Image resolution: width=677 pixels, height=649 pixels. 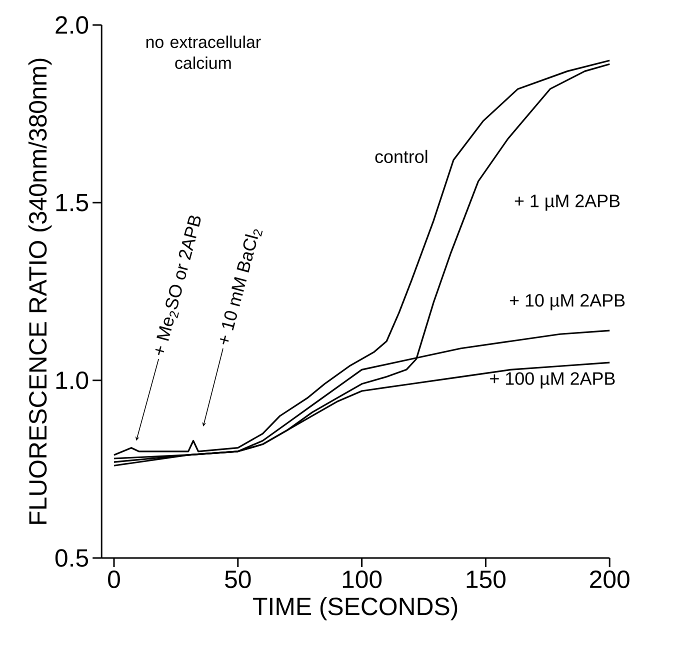 I want to click on y-tick-label: 2.0, so click(x=72, y=25).